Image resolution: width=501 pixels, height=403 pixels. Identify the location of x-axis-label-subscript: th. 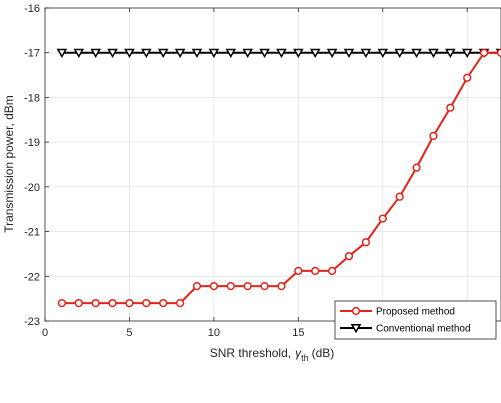
(305, 358).